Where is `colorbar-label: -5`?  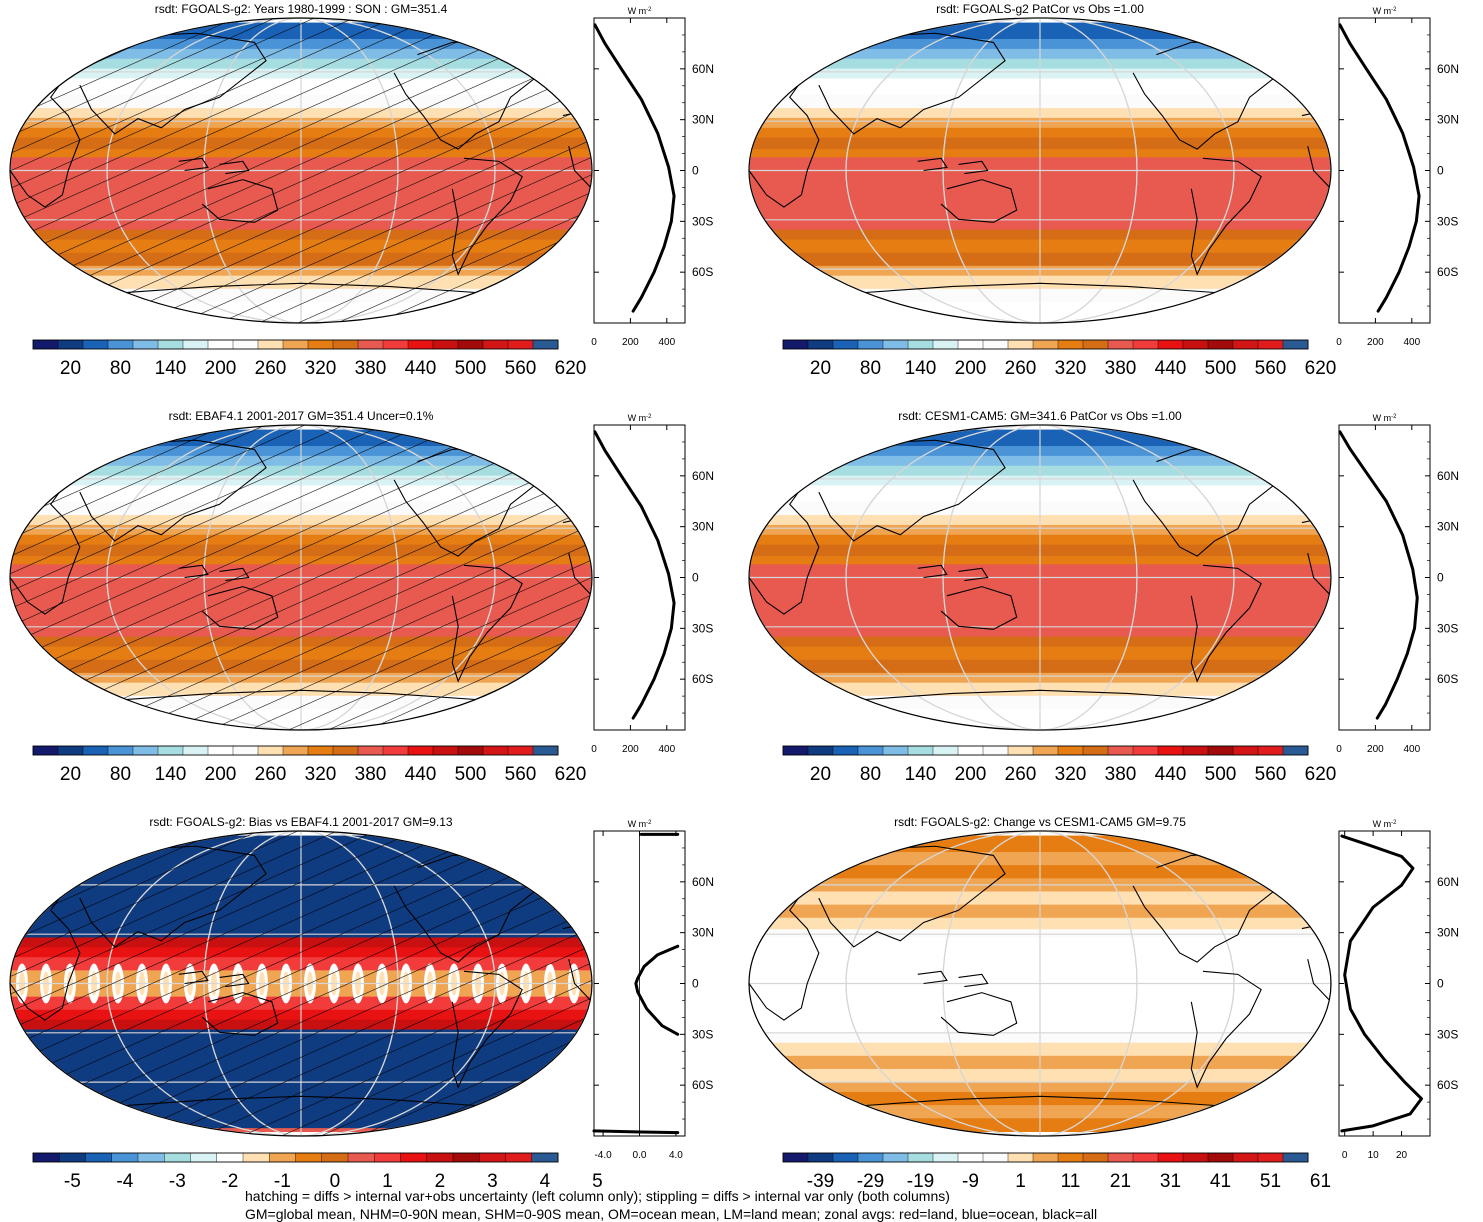 colorbar-label: -5 is located at coordinates (72, 1181).